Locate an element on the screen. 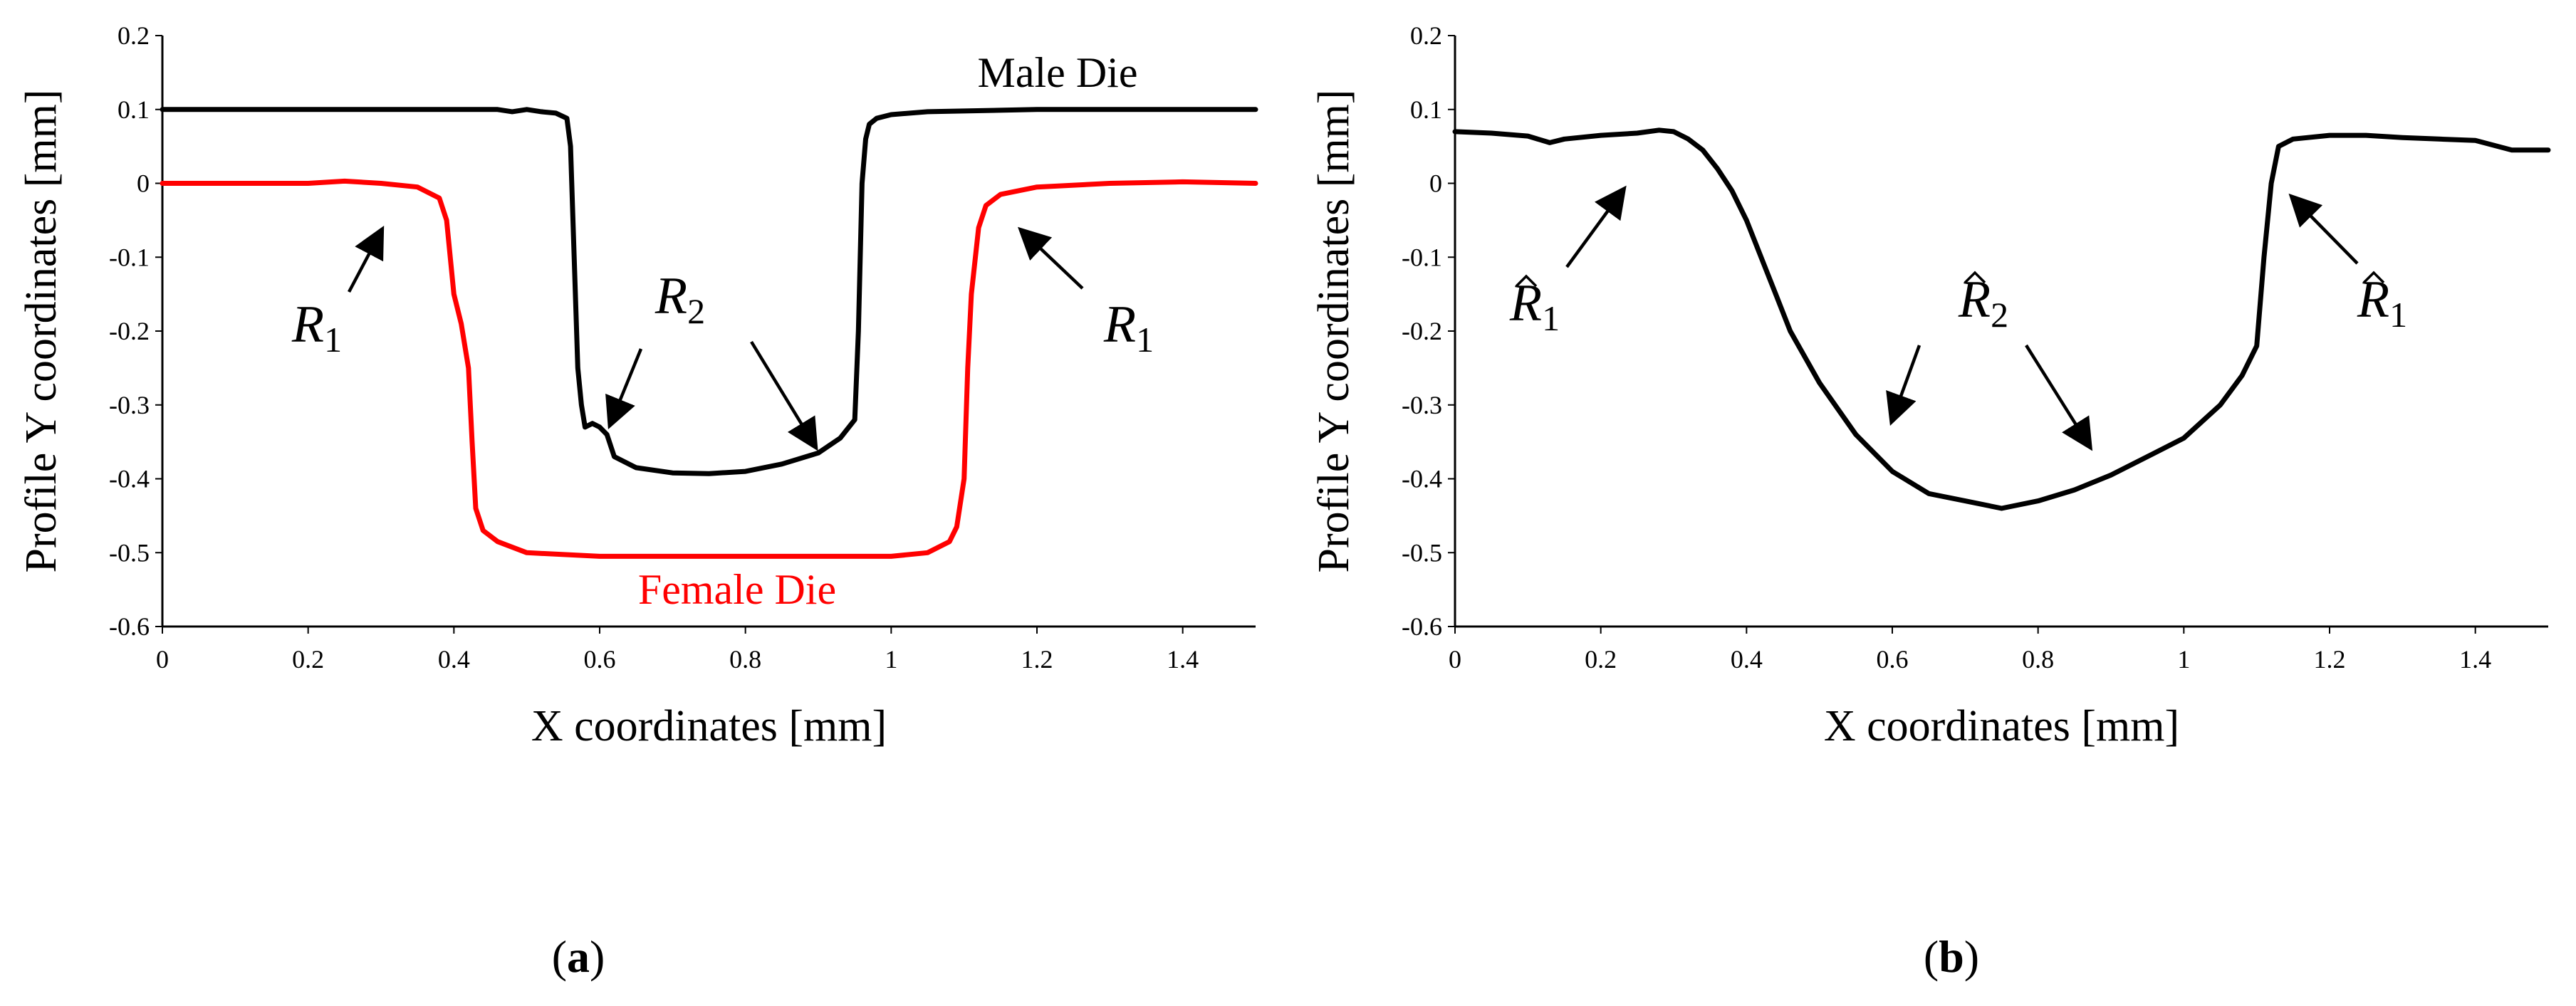 This screenshot has width=2576, height=1006. panel-b-y-tick-label: -0.1 is located at coordinates (1422, 257).